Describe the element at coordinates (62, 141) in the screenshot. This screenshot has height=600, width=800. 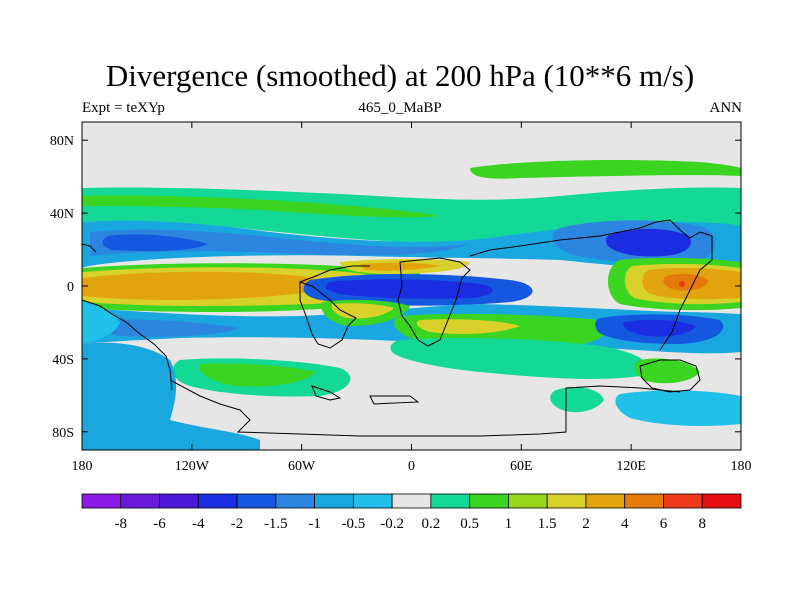
I see `y-tick-label: 80N` at that location.